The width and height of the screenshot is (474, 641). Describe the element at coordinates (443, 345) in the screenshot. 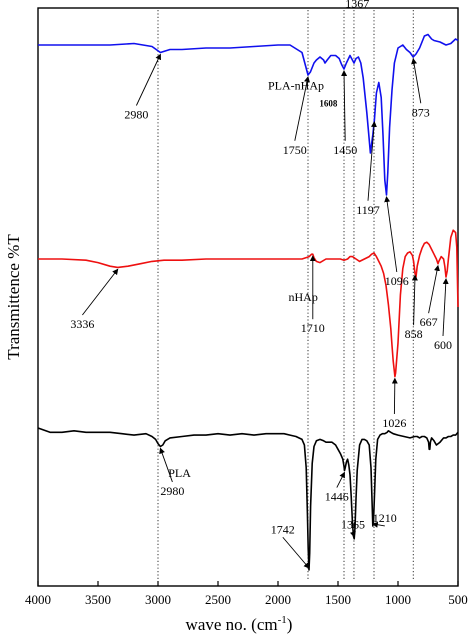

I see `annotation-14: 600` at that location.